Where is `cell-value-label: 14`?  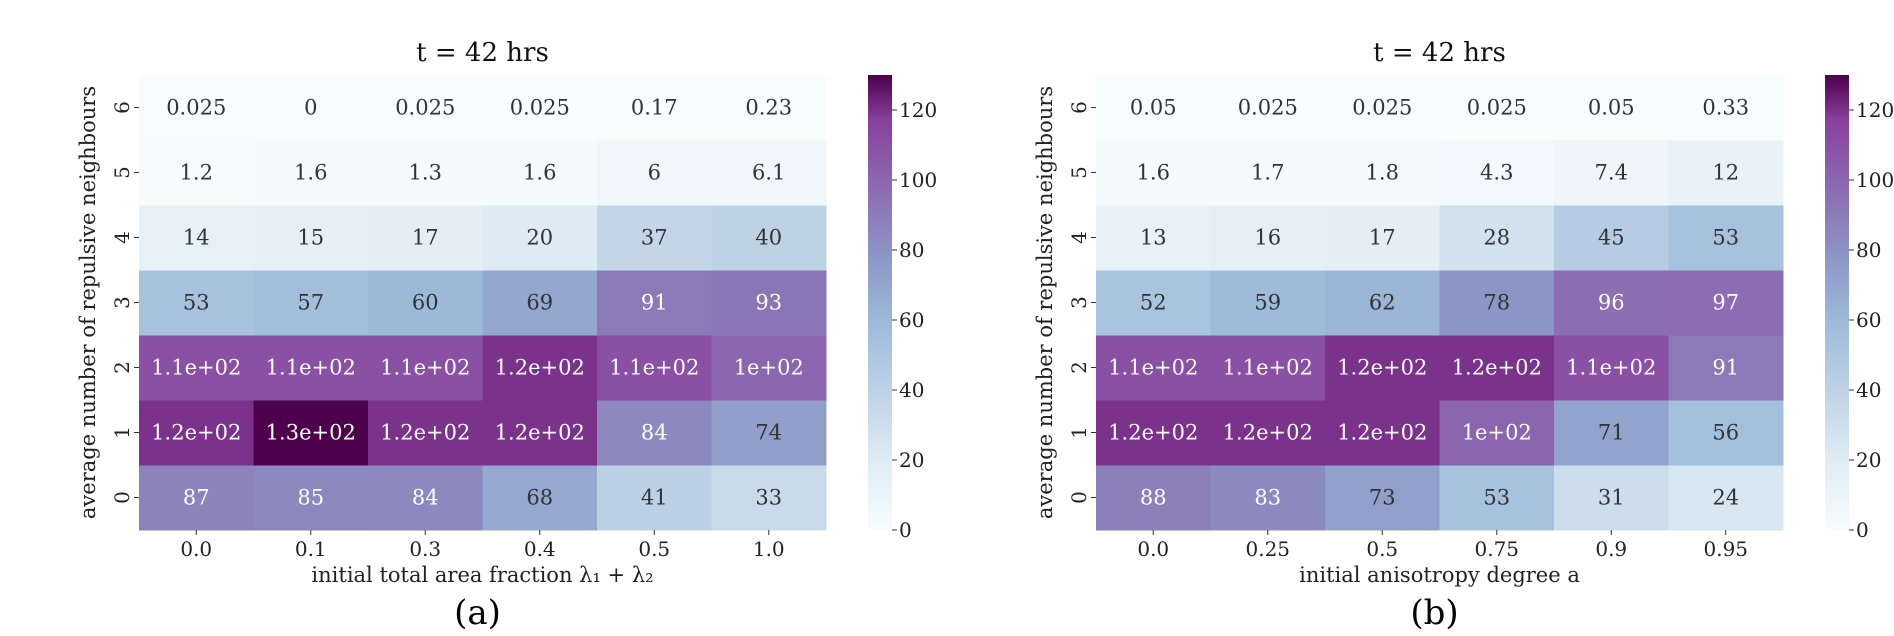 cell-value-label: 14 is located at coordinates (196, 238).